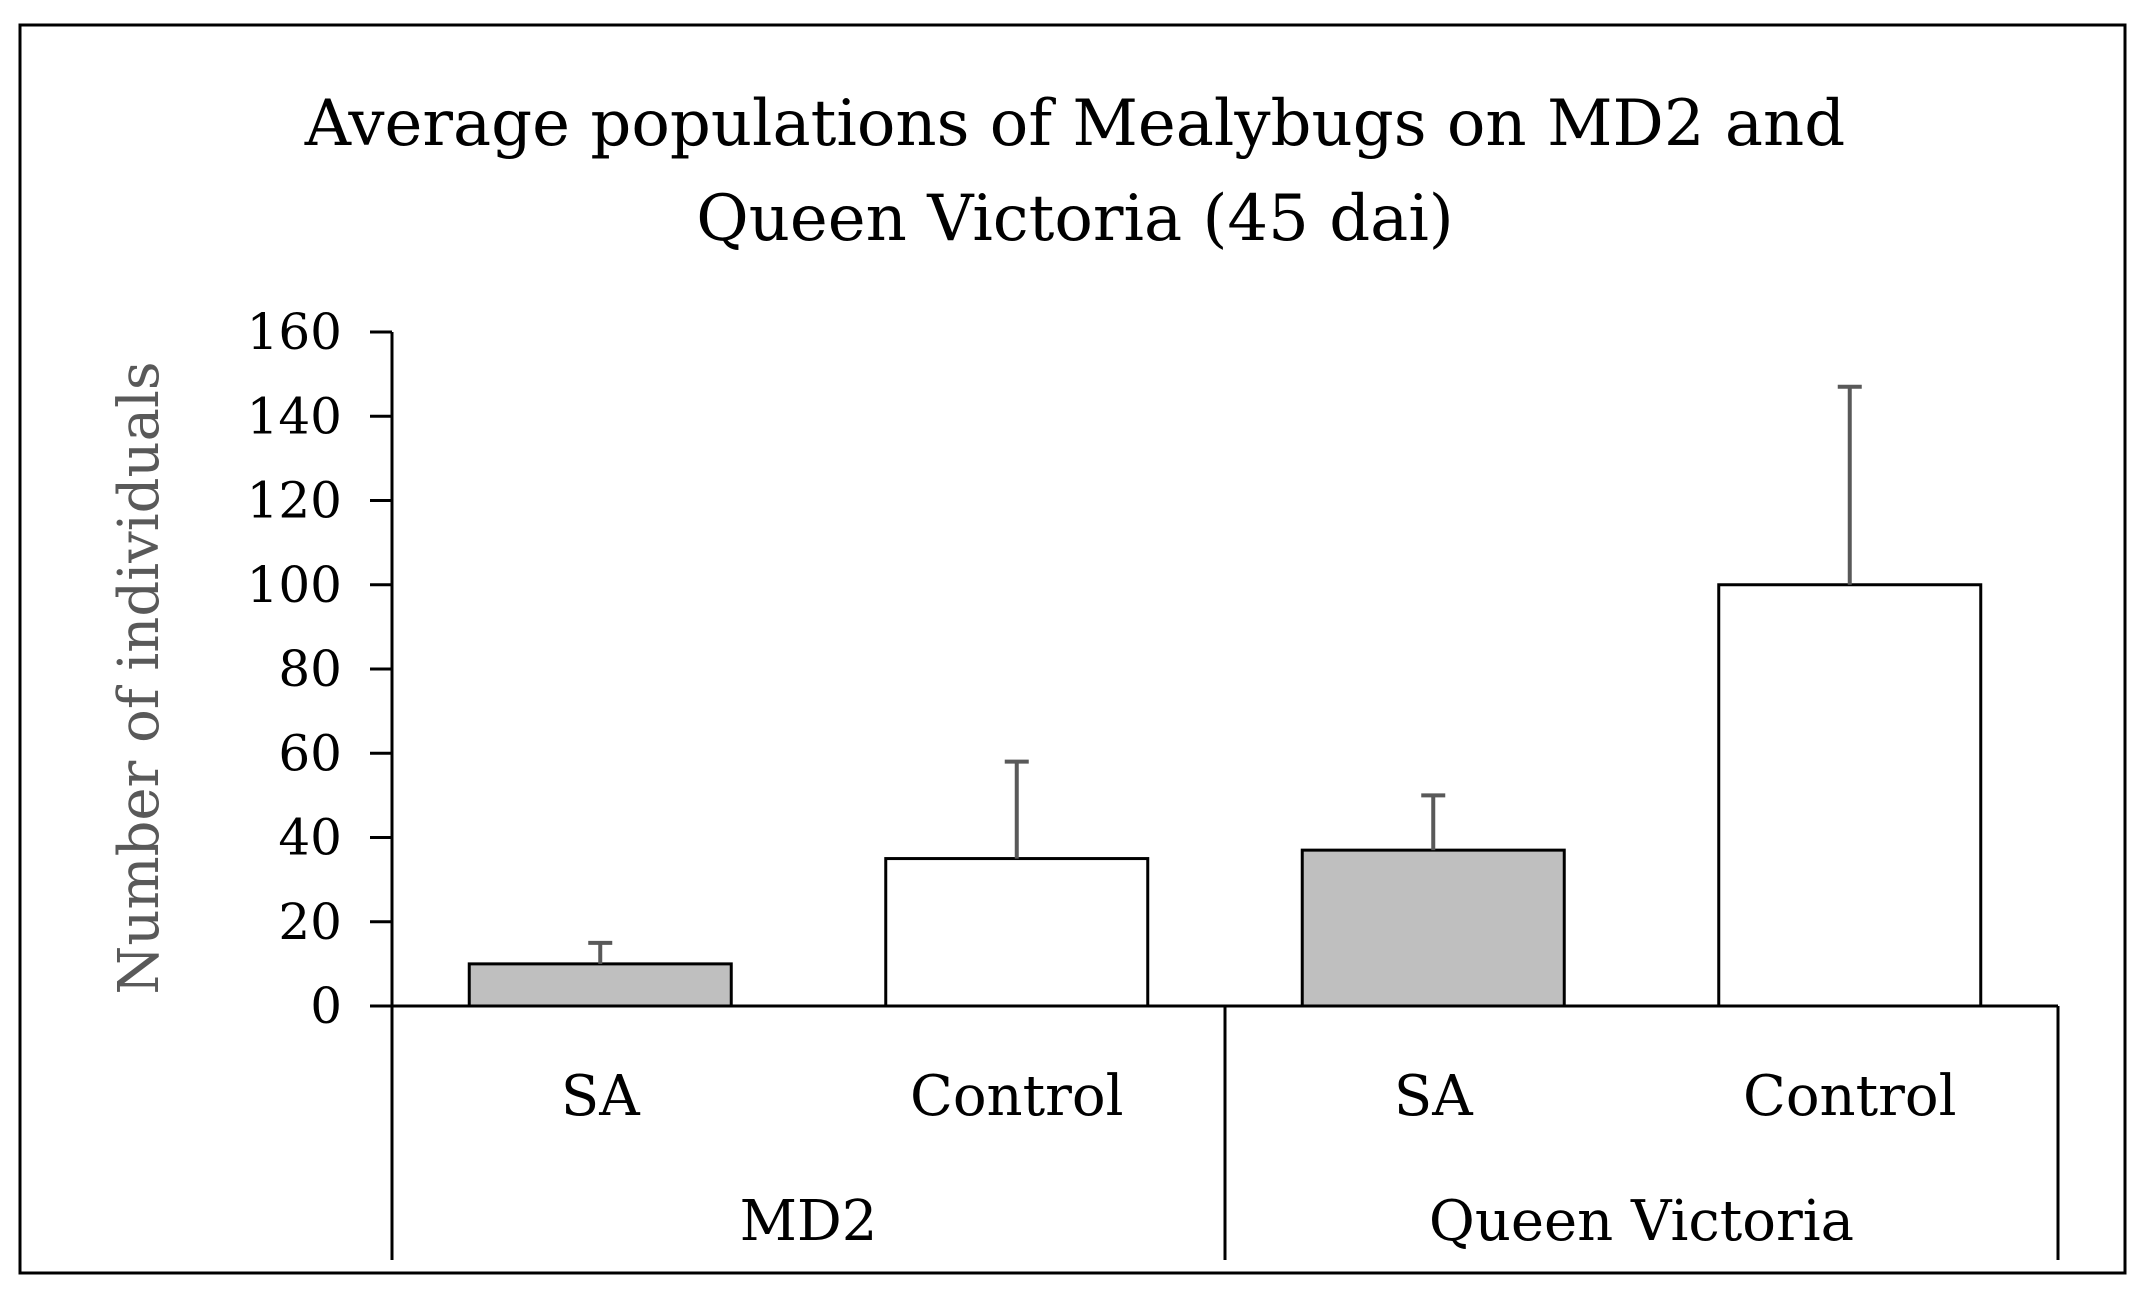 This screenshot has width=2145, height=1293. Describe the element at coordinates (294, 501) in the screenshot. I see `y-tick-label: 120` at that location.